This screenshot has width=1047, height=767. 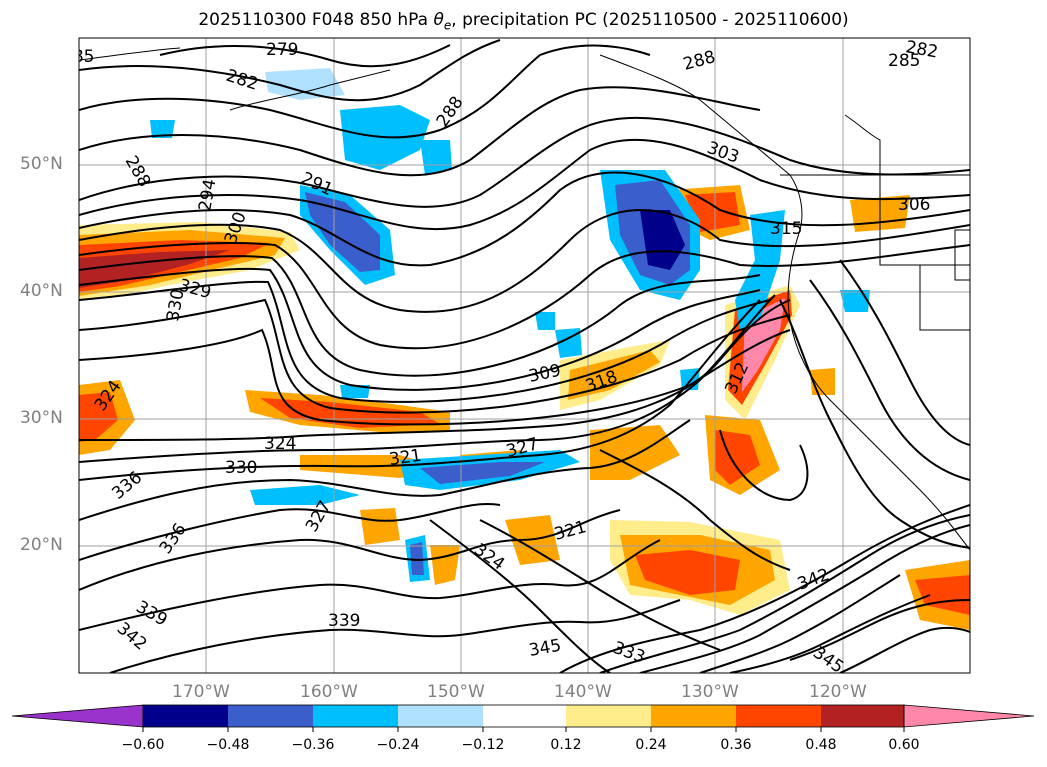 What do you see at coordinates (41, 291) in the screenshot?
I see `lat-label: 40°N` at bounding box center [41, 291].